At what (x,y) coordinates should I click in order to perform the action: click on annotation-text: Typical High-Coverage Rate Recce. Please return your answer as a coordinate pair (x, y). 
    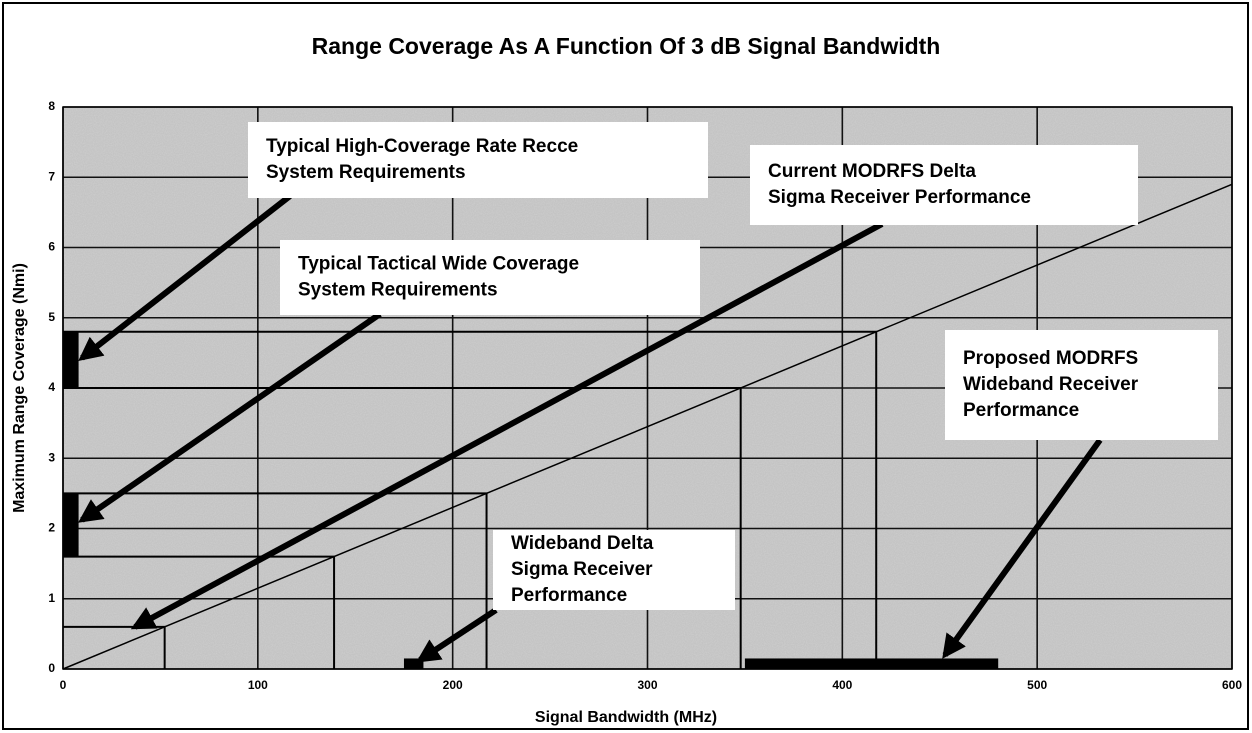
    Looking at the image, I should click on (422, 146).